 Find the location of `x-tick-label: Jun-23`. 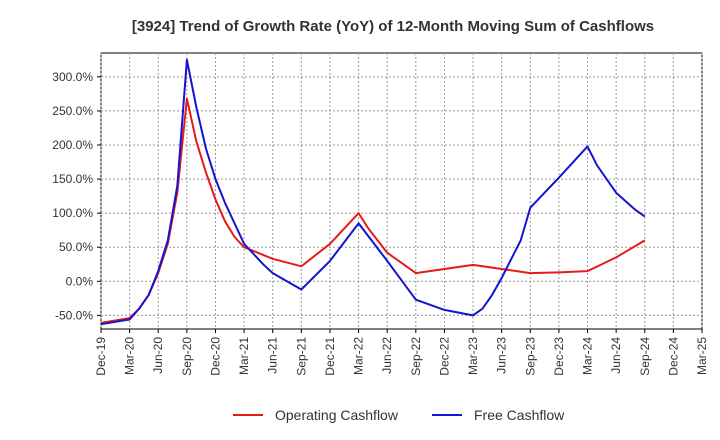

x-tick-label: Jun-23 is located at coordinates (502, 355).